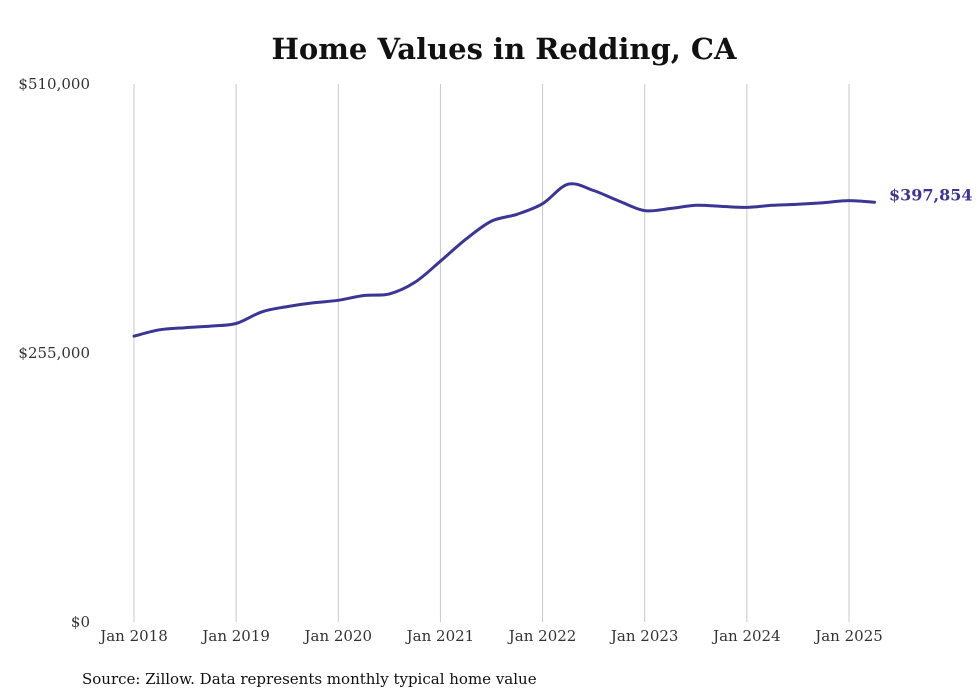  What do you see at coordinates (235, 636) in the screenshot?
I see `x-tick-label: Jan 2019` at bounding box center [235, 636].